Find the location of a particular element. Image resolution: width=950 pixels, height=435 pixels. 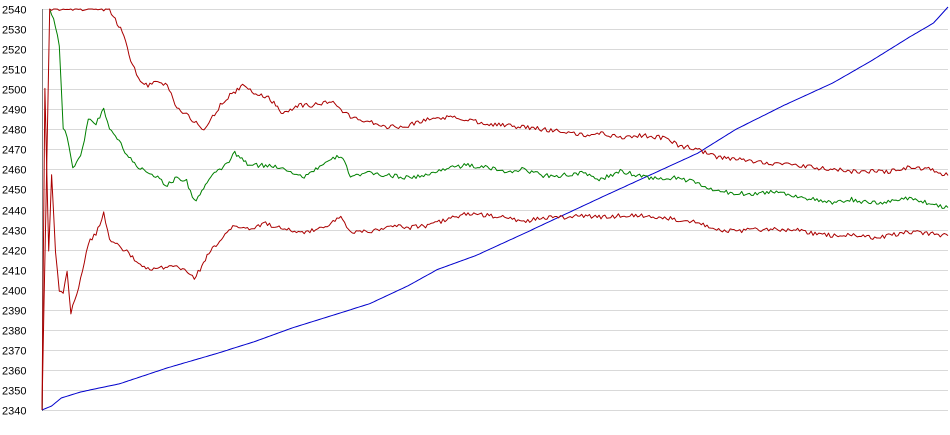

y-tick-label: 2380 is located at coordinates (14, 332).